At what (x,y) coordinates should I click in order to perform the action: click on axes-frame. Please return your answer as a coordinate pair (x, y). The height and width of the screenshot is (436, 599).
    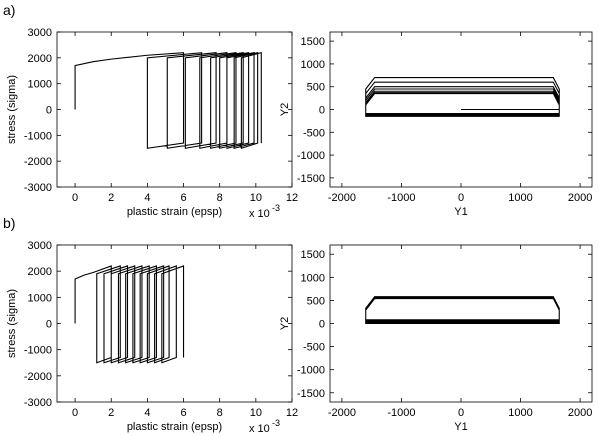
    Looking at the image, I should click on (174, 323).